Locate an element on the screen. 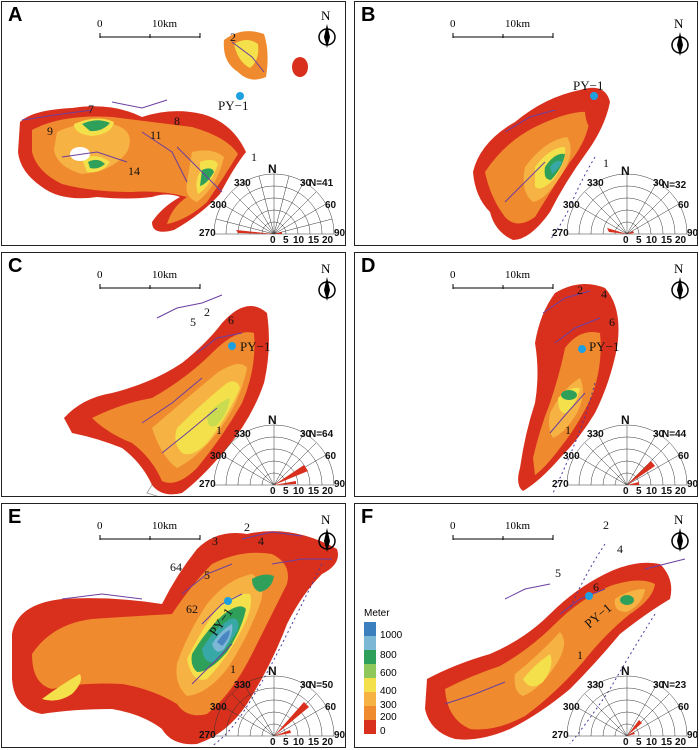 The width and height of the screenshot is (699, 750). rose-north-d: N is located at coordinates (625, 420).